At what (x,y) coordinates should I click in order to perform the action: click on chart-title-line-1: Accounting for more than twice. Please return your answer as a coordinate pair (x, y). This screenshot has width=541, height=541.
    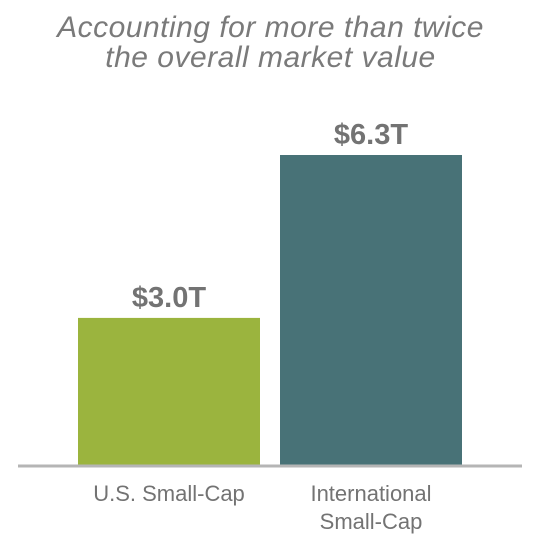
    Looking at the image, I should click on (270, 27).